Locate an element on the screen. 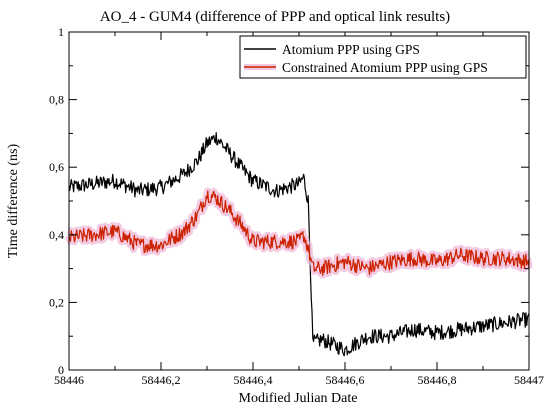 The height and width of the screenshot is (409, 550). legend-box is located at coordinates (383, 57).